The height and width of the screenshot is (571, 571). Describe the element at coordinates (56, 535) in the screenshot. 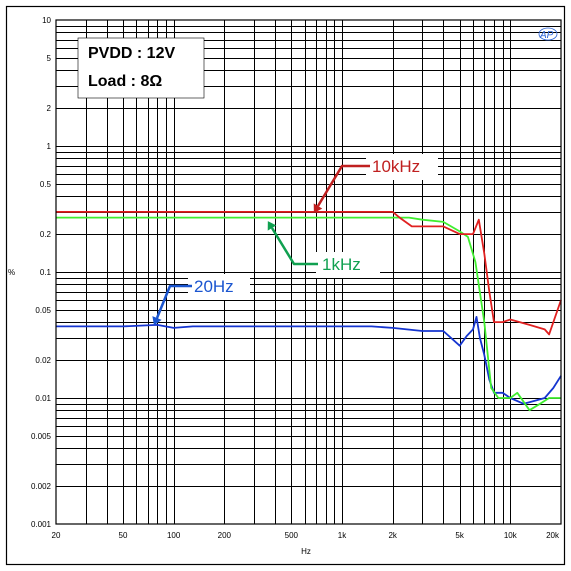

I see `x-tick-label: 20` at that location.